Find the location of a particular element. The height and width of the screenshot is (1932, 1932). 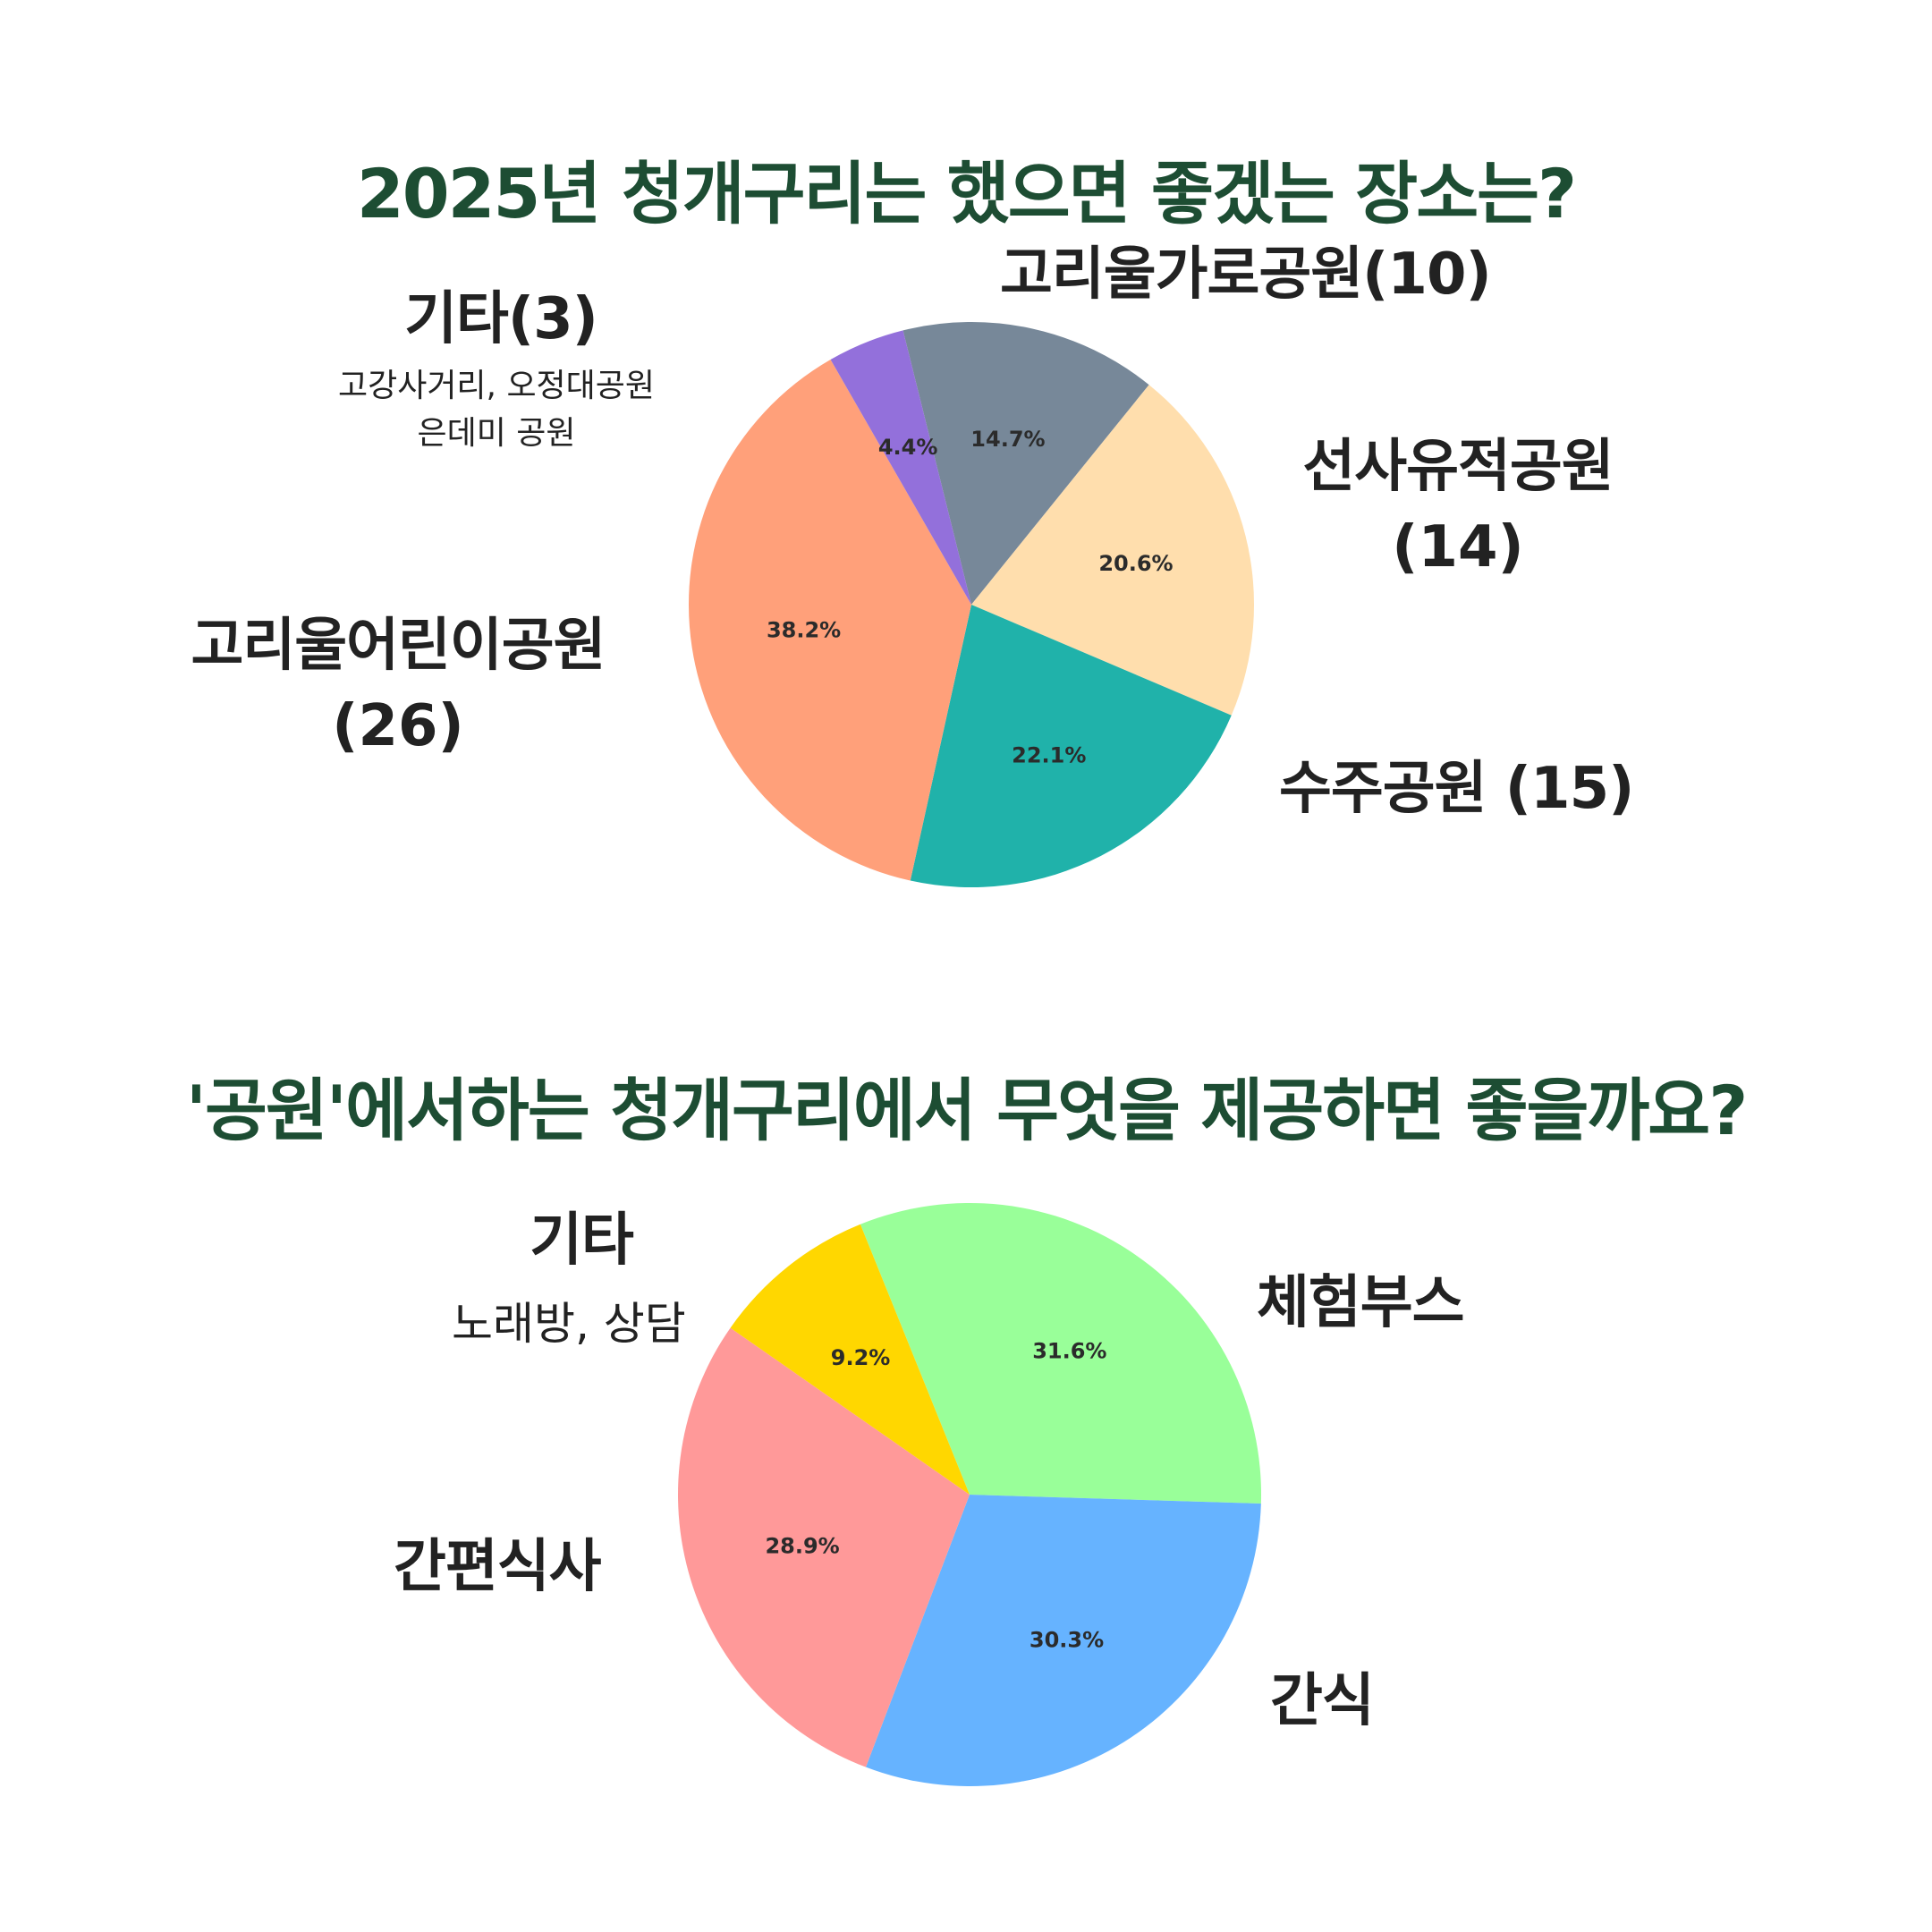

legend-note-top-other-1: 고강사거리, 오정대공원 is located at coordinates (496, 386).